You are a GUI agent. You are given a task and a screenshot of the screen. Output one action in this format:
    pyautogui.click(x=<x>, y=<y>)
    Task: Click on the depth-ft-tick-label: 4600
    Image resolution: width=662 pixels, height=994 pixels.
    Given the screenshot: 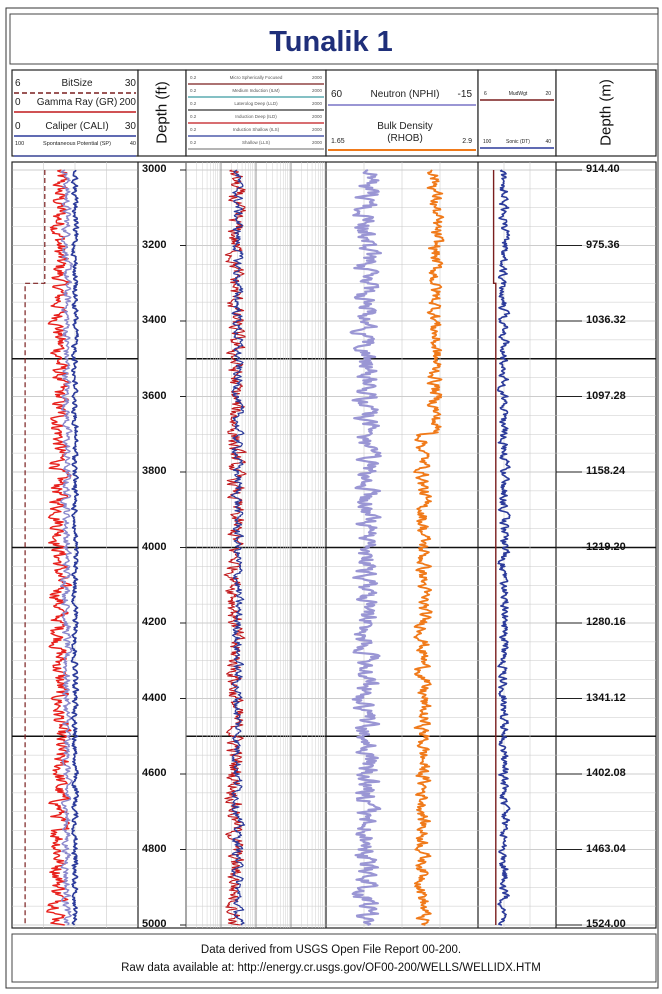 What is the action you would take?
    pyautogui.click(x=154, y=773)
    